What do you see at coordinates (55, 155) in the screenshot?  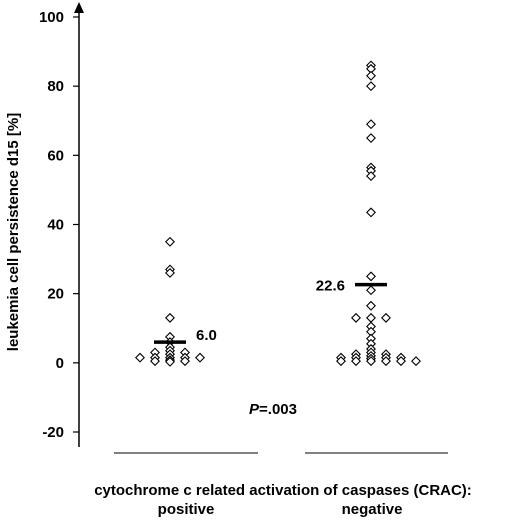 I see `y-tick-label: 60` at bounding box center [55, 155].